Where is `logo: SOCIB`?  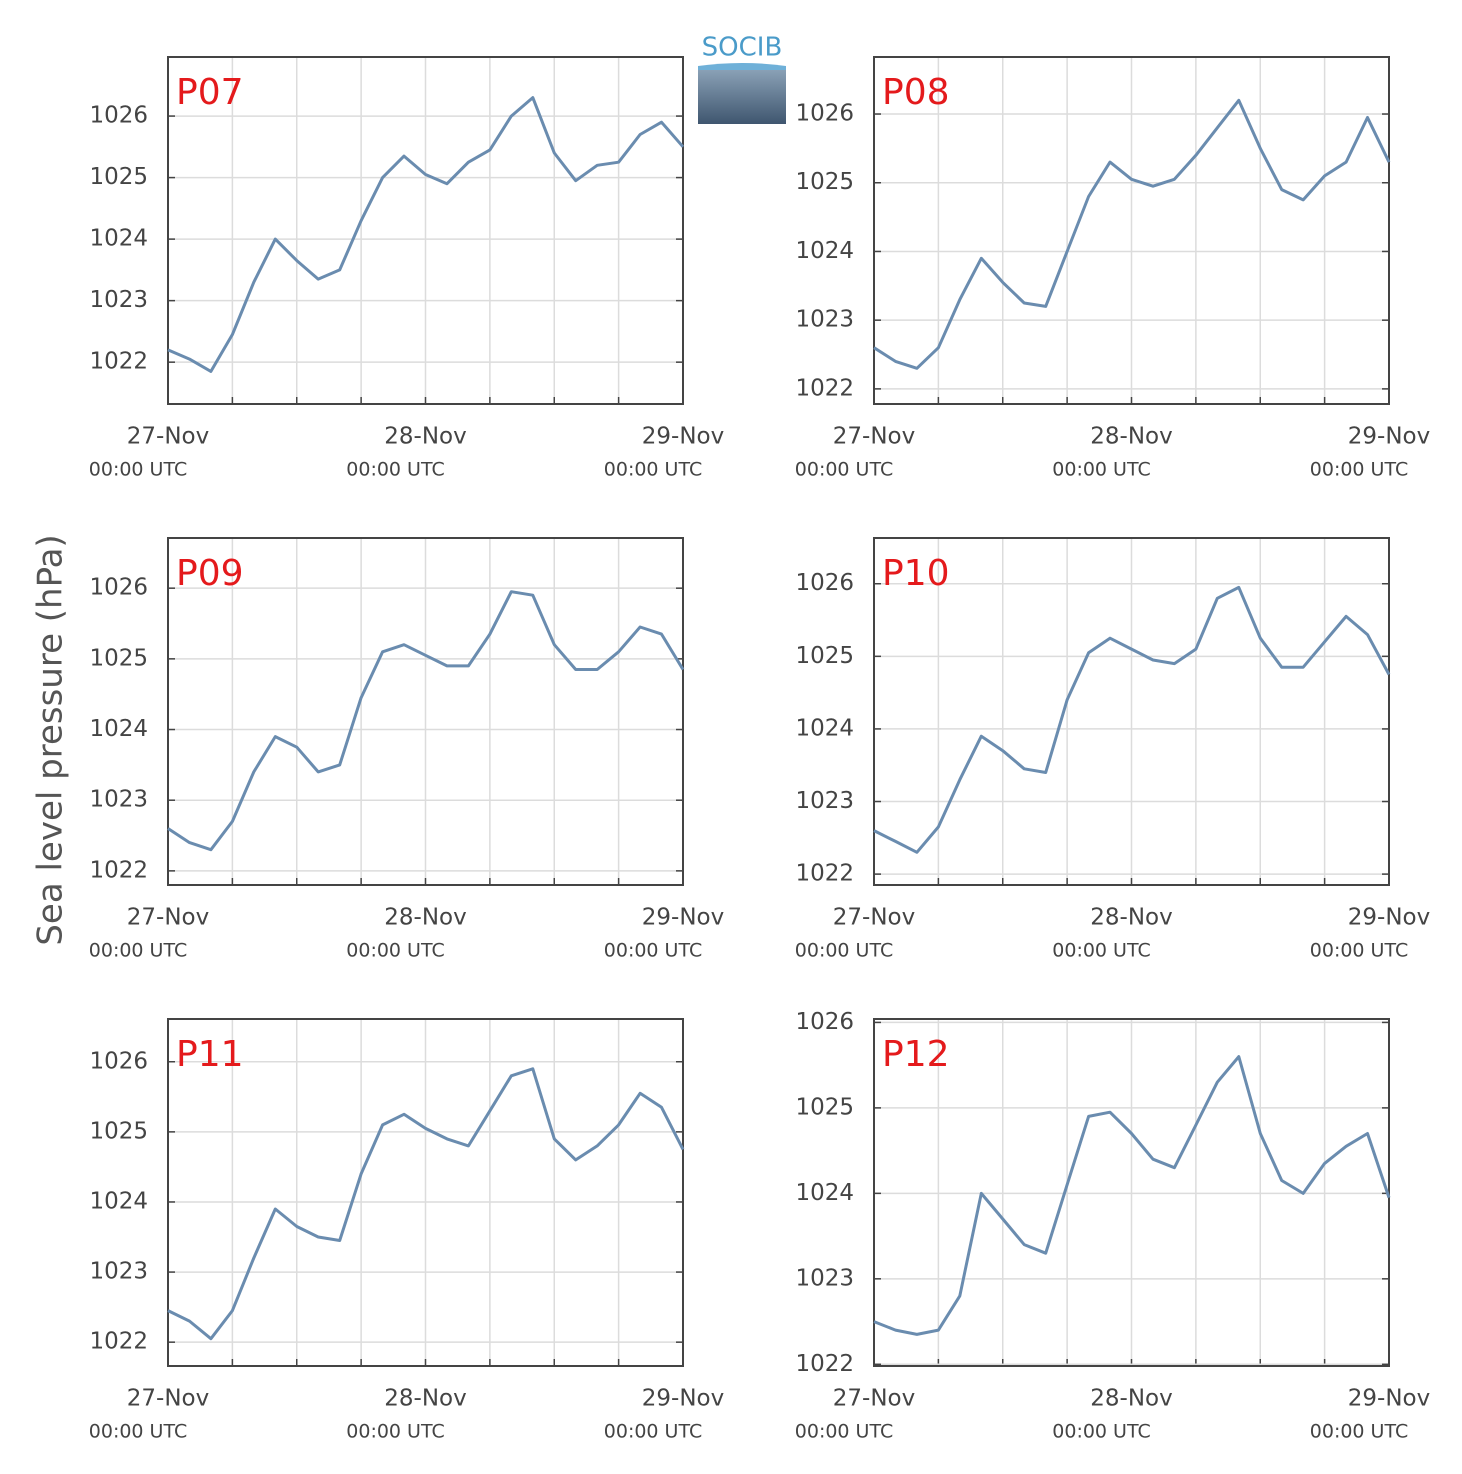
logo: SOCIB is located at coordinates (742, 78).